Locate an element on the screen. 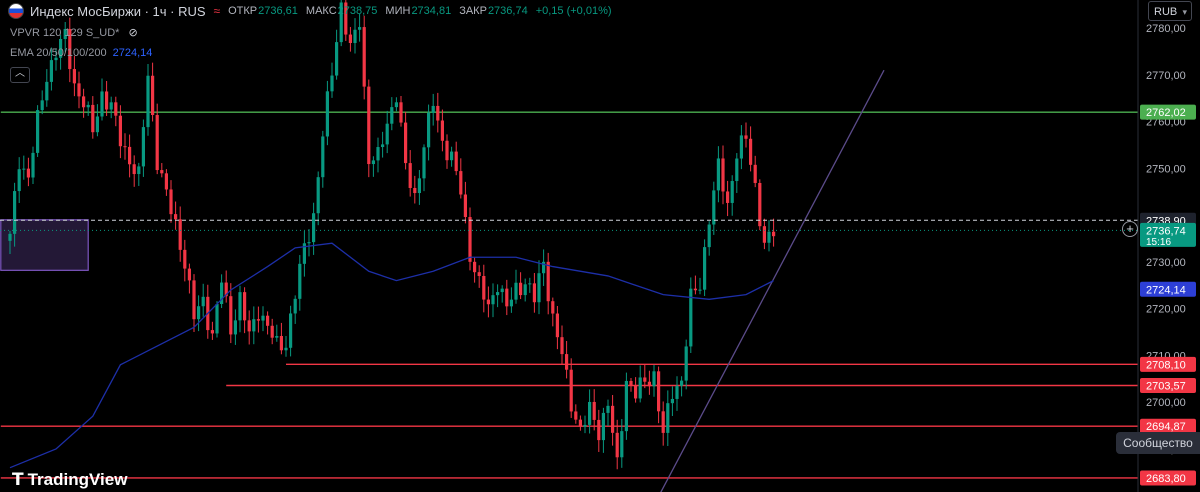 Image resolution: width=1200 pixels, height=492 pixels. community-button: Сообщество is located at coordinates (1158, 443).